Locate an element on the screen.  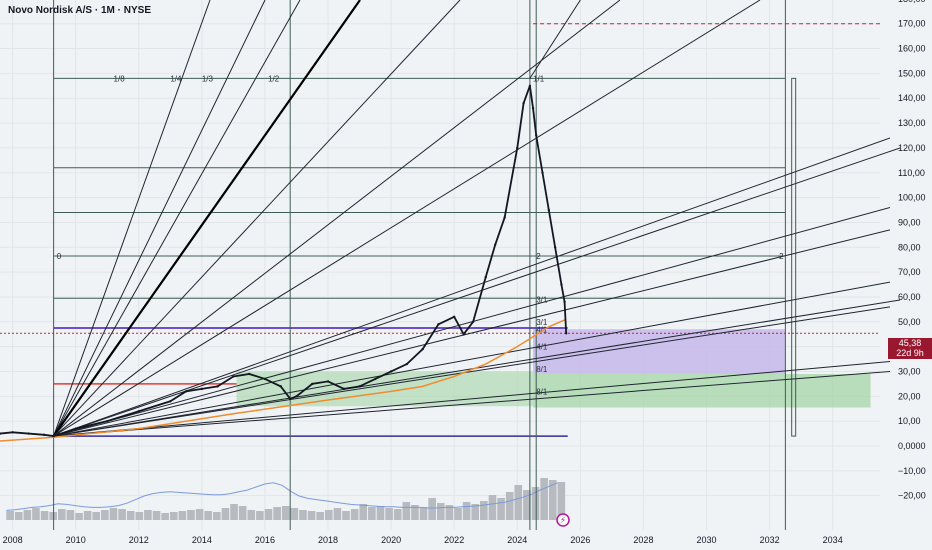
x-tick-label: 2008 is located at coordinates (13, 540).